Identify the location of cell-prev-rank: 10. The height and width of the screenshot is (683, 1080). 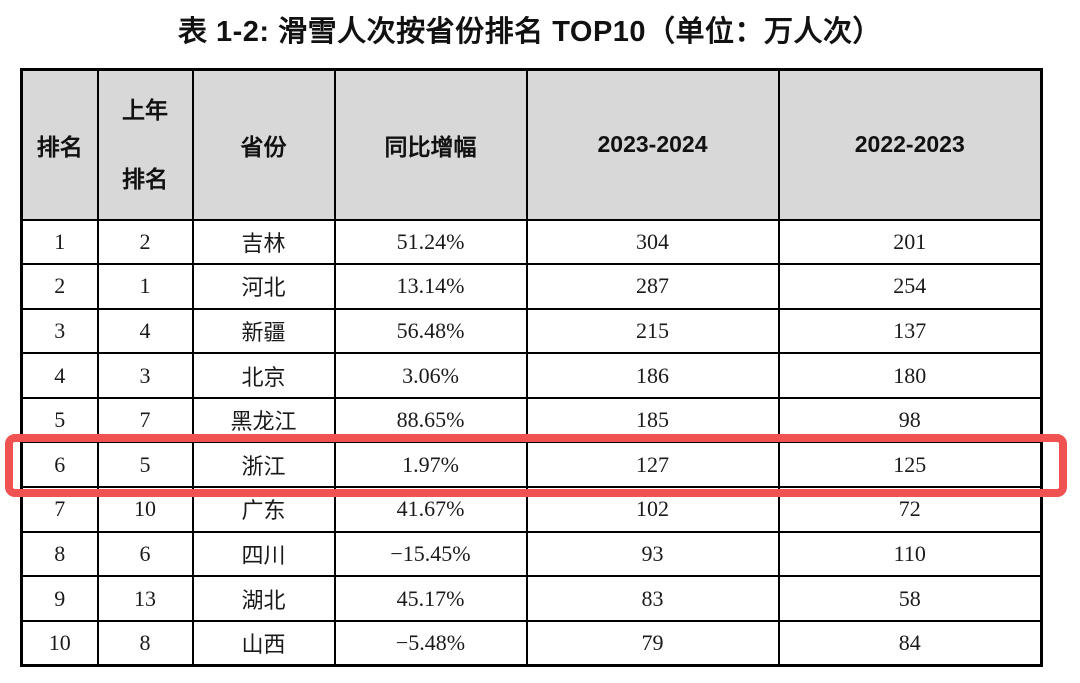
(145, 509).